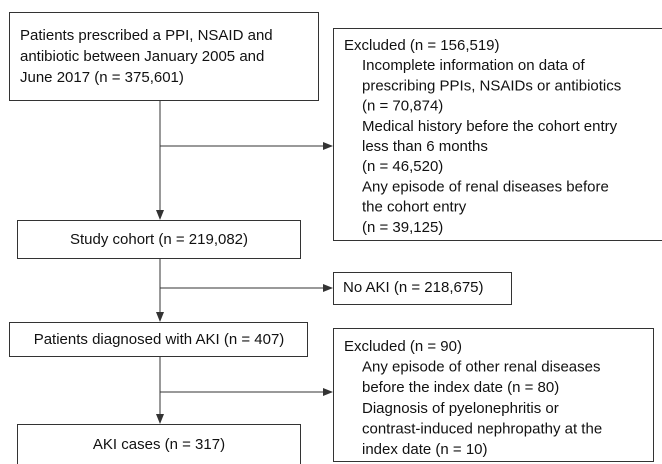  What do you see at coordinates (402, 166) in the screenshot?
I see `exclusion-reason: (n = 46,520)` at bounding box center [402, 166].